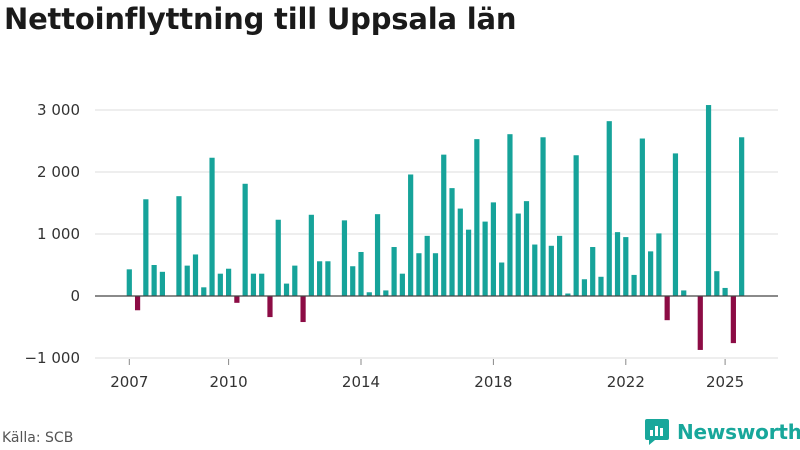  I want to click on x-tick-label: 2022, so click(626, 382).